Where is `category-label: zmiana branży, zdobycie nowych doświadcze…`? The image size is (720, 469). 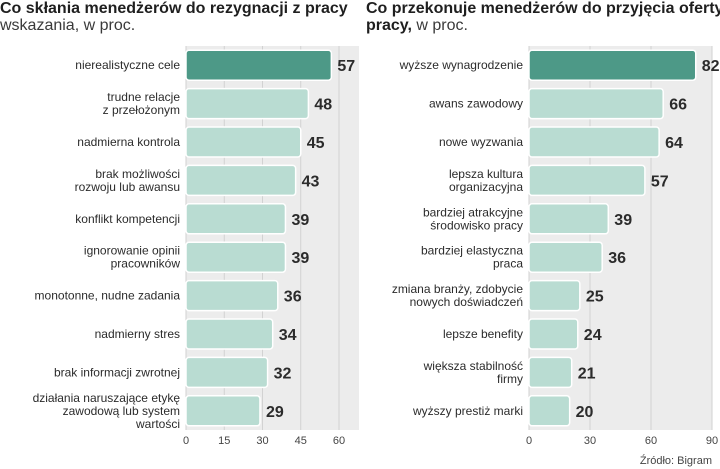 category-label: zmiana branży, zdobycie nowych doświadcze… is located at coordinates (458, 295).